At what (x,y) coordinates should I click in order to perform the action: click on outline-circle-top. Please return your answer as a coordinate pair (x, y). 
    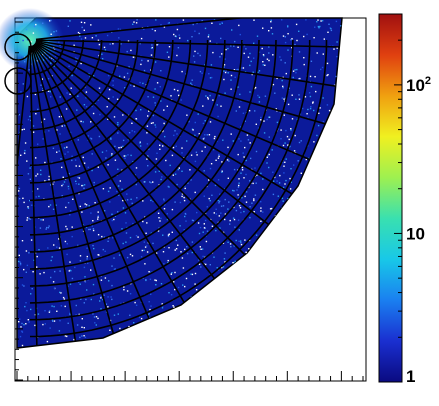
    Looking at the image, I should click on (18, 47).